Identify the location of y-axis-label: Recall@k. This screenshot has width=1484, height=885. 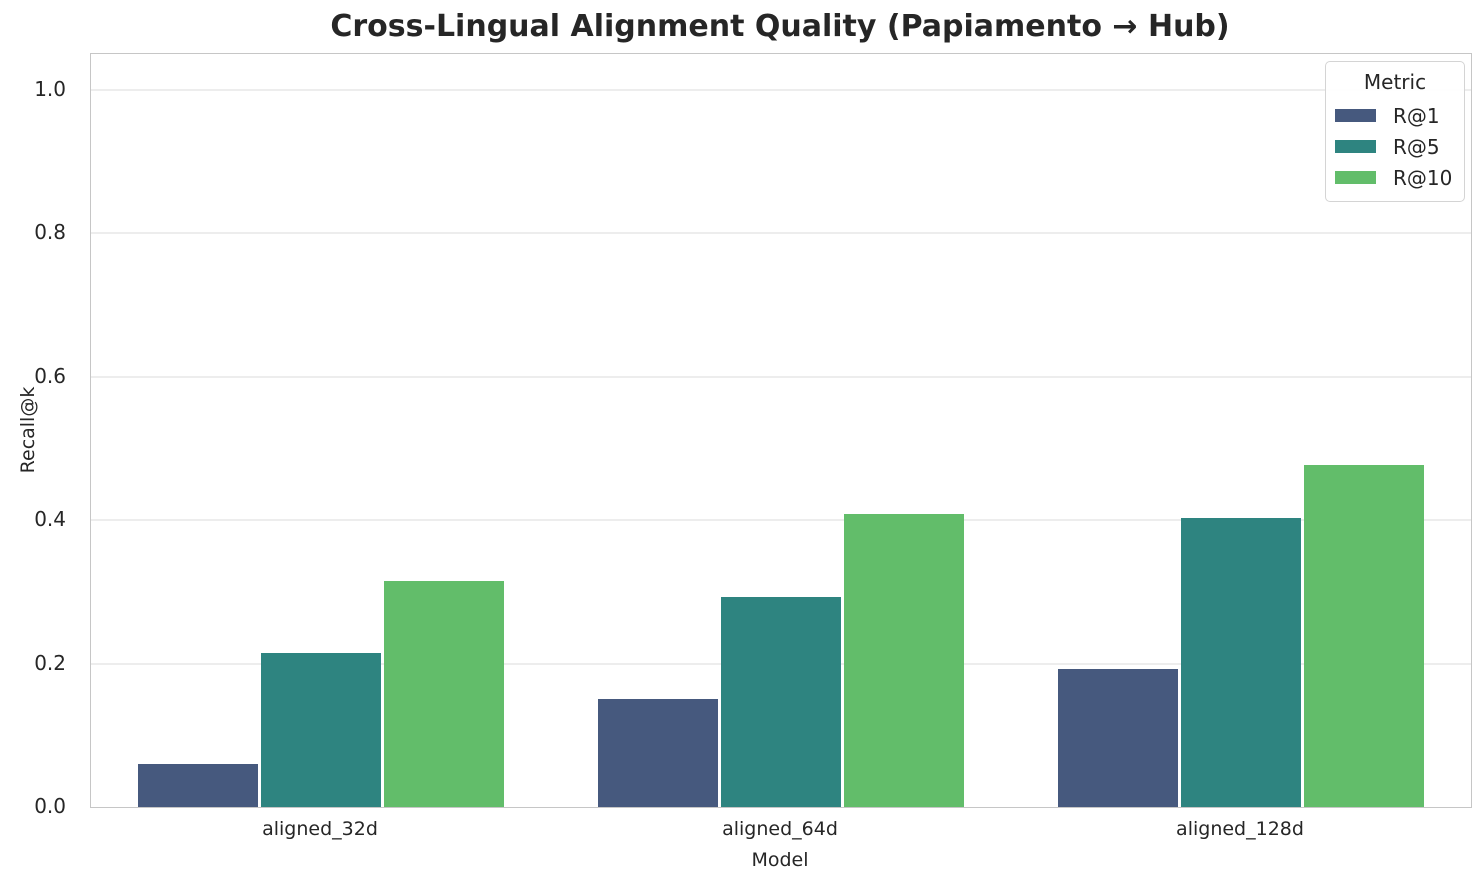
(28, 430).